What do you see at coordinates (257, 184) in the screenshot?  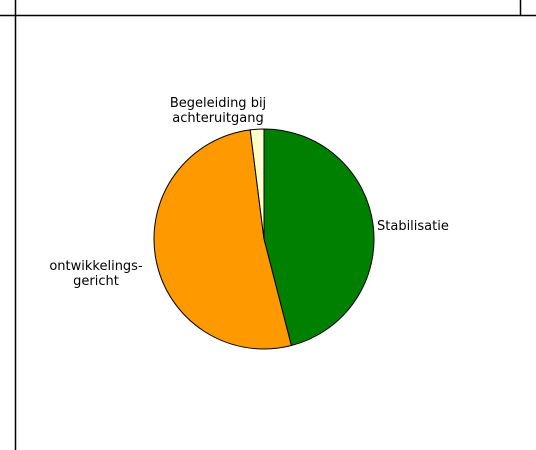 I see `pie-slice-begeleiding-bij-achteruitgang` at bounding box center [257, 184].